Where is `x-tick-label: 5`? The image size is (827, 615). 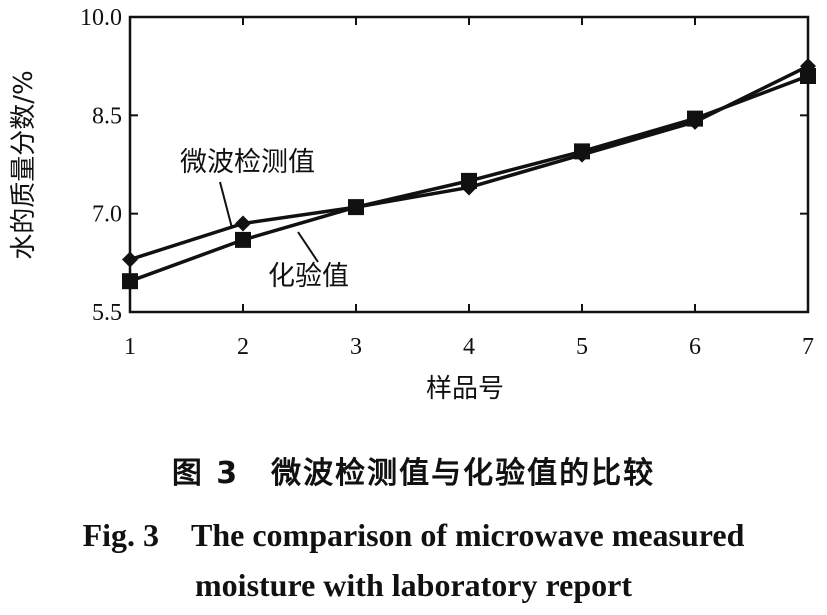
x-tick-label: 5 is located at coordinates (582, 347).